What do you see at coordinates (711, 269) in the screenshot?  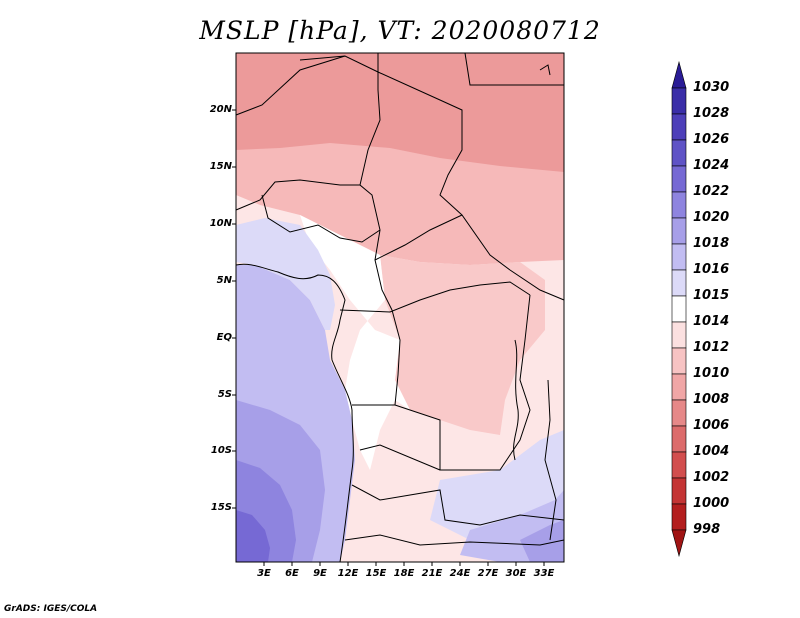 I see `colorbar-label: 1016` at bounding box center [711, 269].